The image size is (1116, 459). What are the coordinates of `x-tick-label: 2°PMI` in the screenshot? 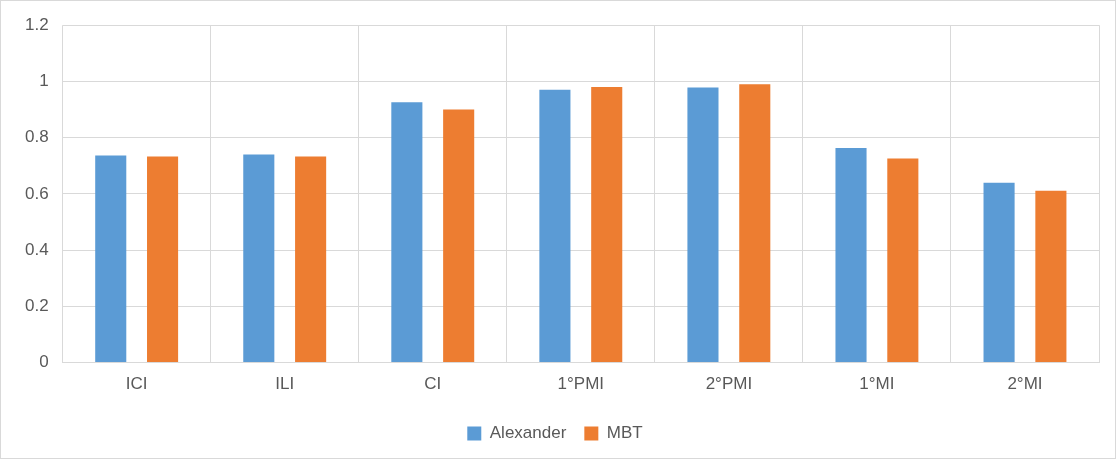 It's located at (729, 384).